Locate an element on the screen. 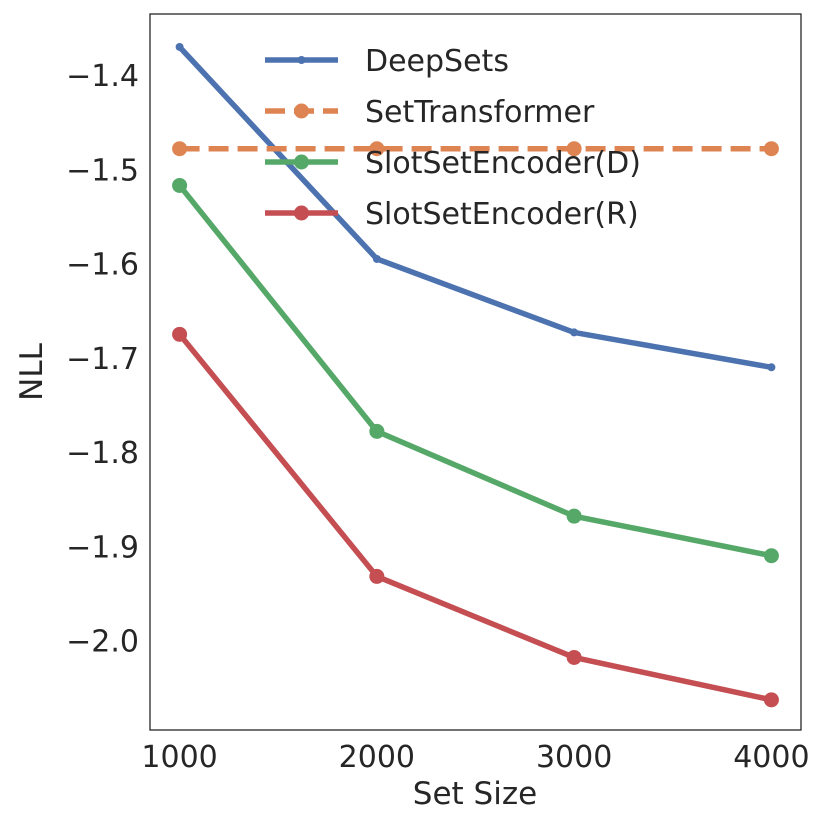  y-tick-label: −1.8 is located at coordinates (102, 453).